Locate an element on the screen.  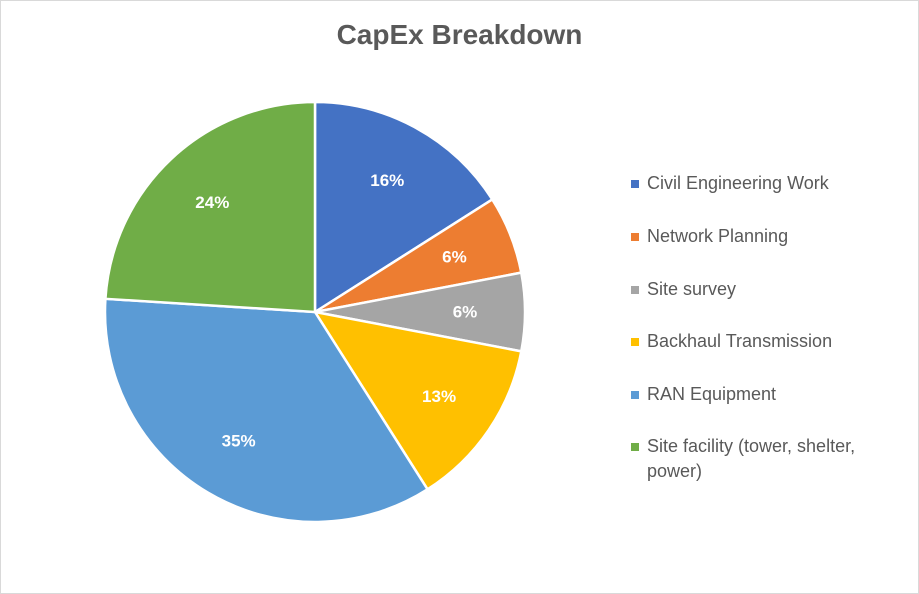
pie-slice-site-facility-tower-shelter-power is located at coordinates (210, 207).